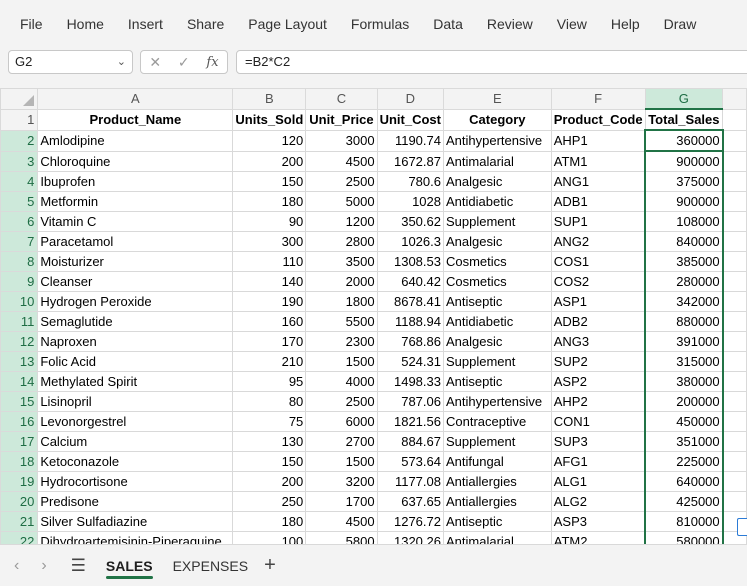 Image resolution: width=747 pixels, height=586 pixels. I want to click on cell: 140, so click(269, 281).